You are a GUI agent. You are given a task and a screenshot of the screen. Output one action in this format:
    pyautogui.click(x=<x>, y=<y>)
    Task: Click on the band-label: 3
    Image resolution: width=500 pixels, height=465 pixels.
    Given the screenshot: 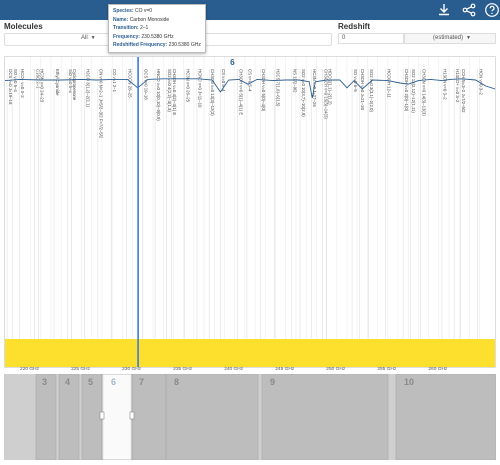 What is the action you would take?
    pyautogui.click(x=44, y=382)
    